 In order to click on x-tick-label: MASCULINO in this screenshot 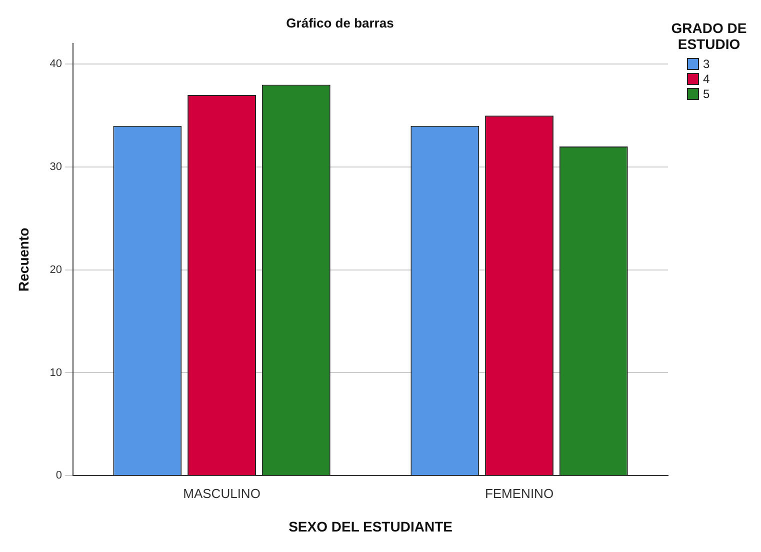, I will do `click(221, 493)`.